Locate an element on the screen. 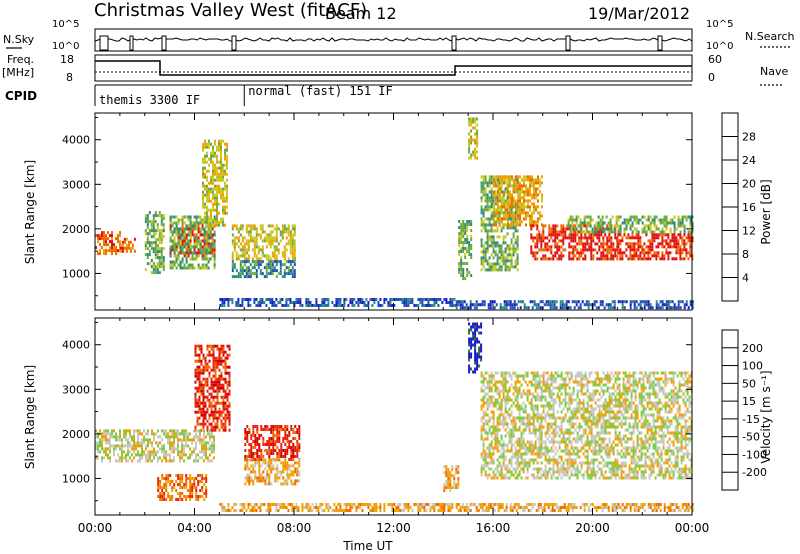  freq-unit: [MHz] is located at coordinates (18, 72).